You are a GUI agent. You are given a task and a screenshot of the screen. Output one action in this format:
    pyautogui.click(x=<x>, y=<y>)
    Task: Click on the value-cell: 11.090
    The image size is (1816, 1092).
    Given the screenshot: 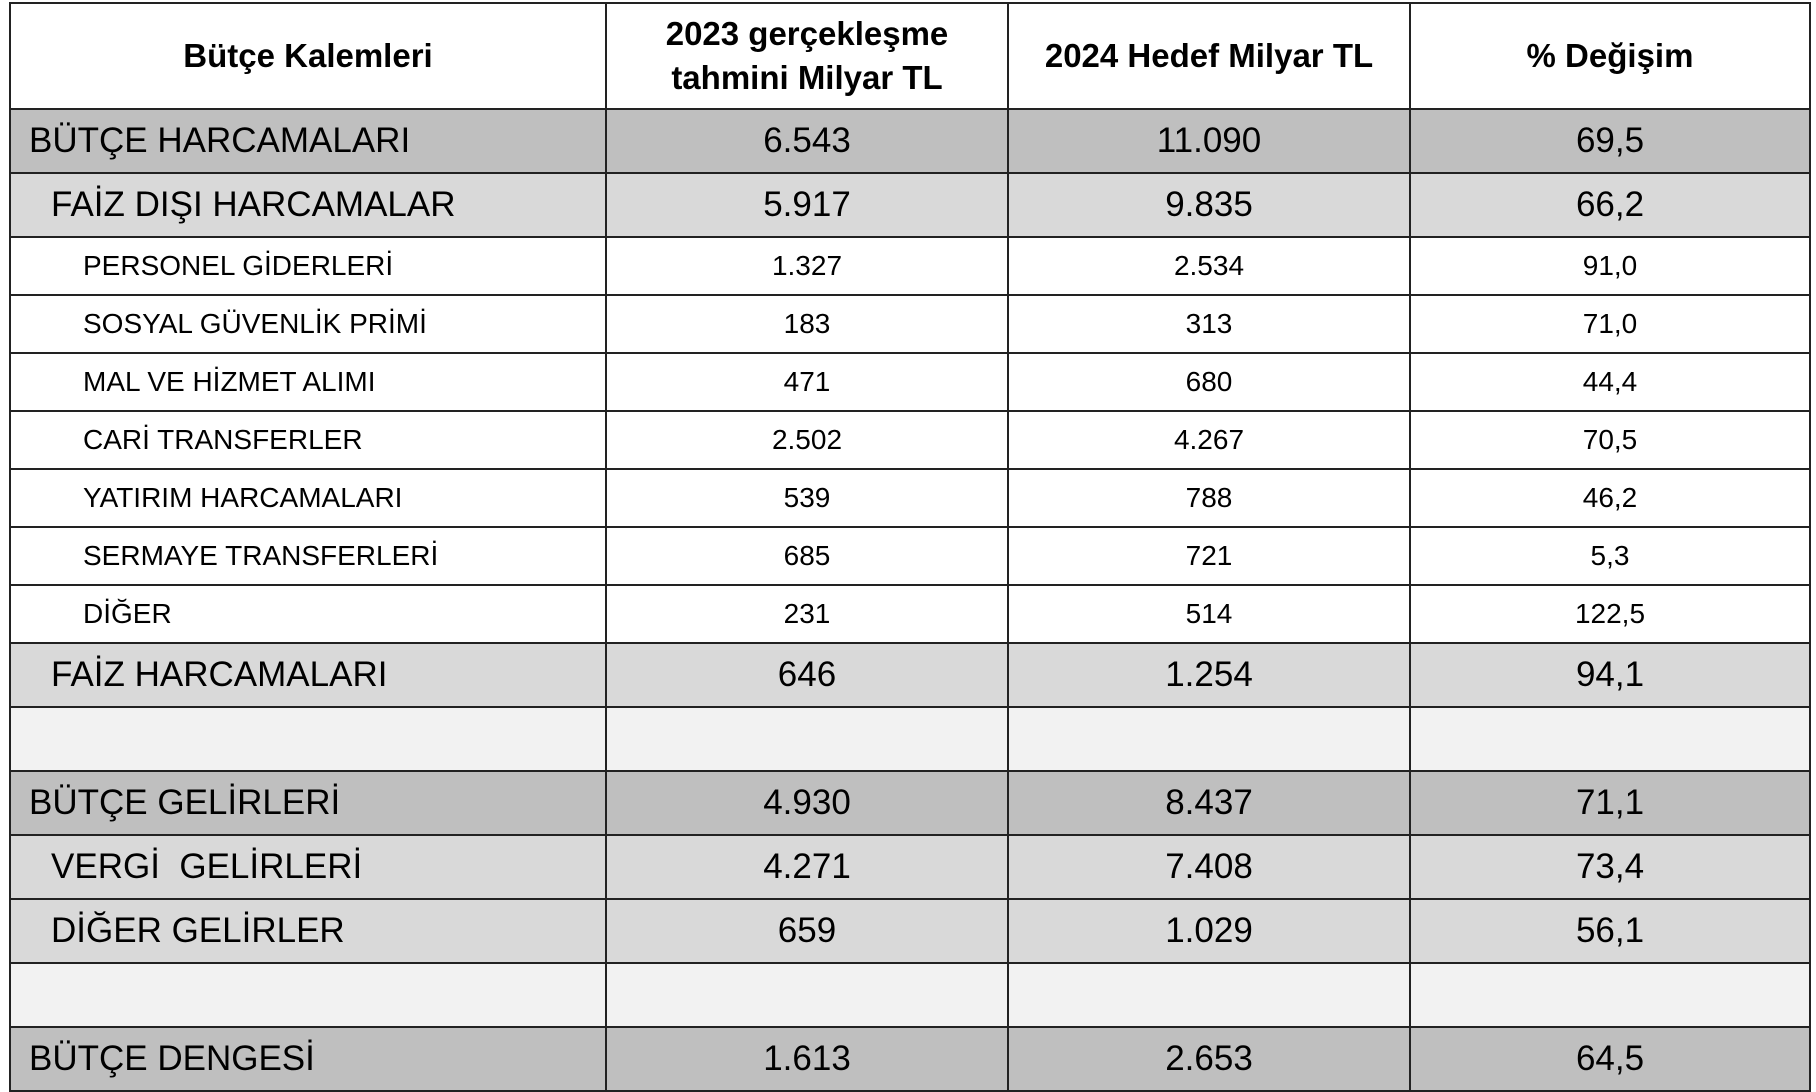 What is the action you would take?
    pyautogui.click(x=1209, y=141)
    